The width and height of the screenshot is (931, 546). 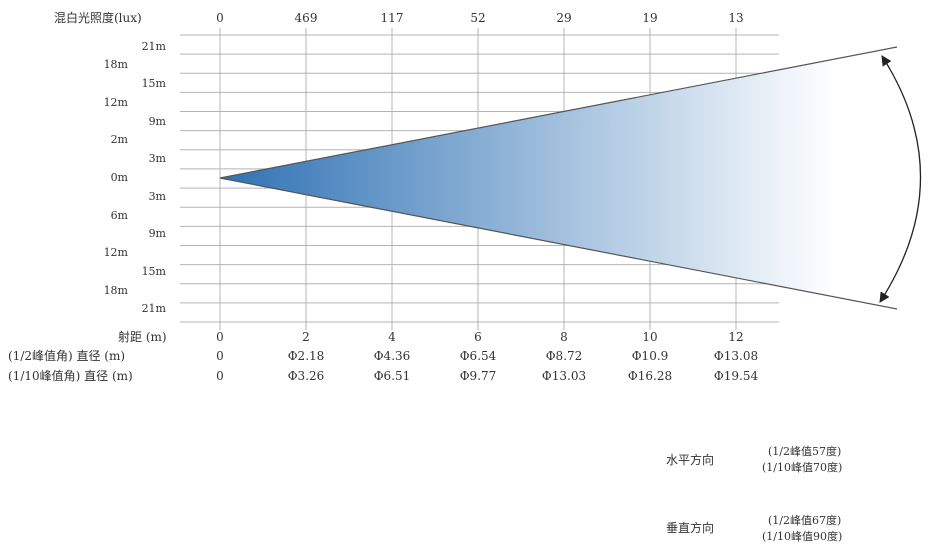 What do you see at coordinates (120, 177) in the screenshot?
I see `y-tick-label-outer: 0m` at bounding box center [120, 177].